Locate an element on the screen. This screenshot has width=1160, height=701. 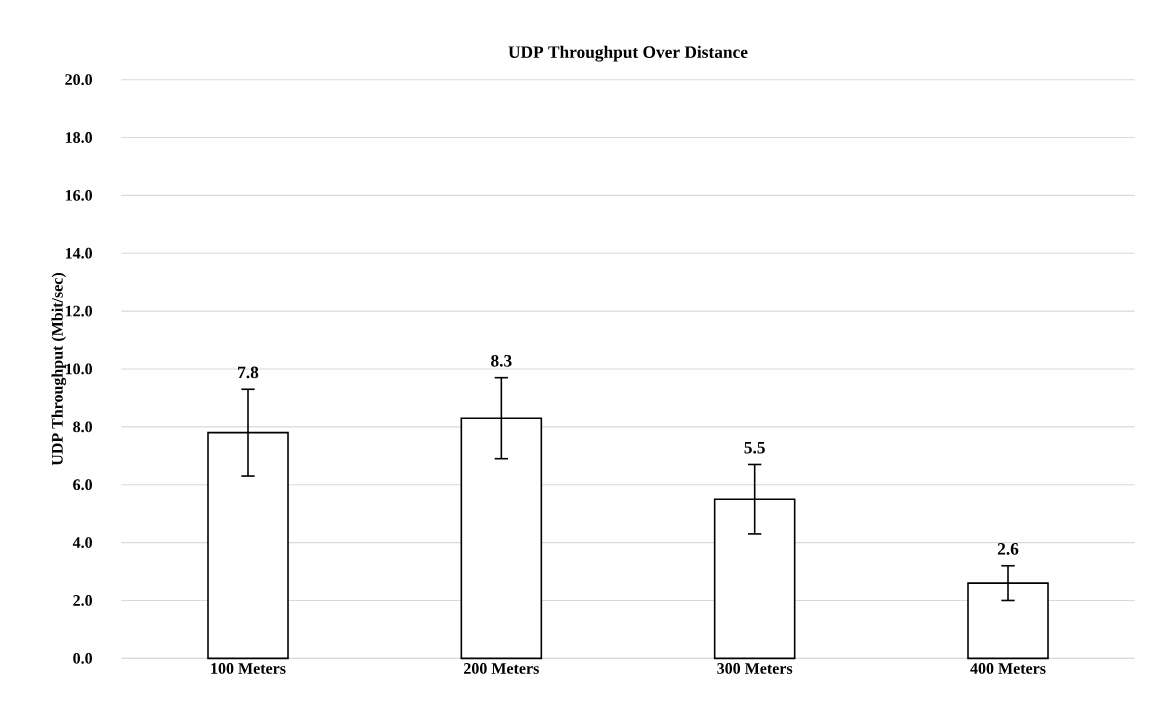
data-label: 5.5 is located at coordinates (754, 447).